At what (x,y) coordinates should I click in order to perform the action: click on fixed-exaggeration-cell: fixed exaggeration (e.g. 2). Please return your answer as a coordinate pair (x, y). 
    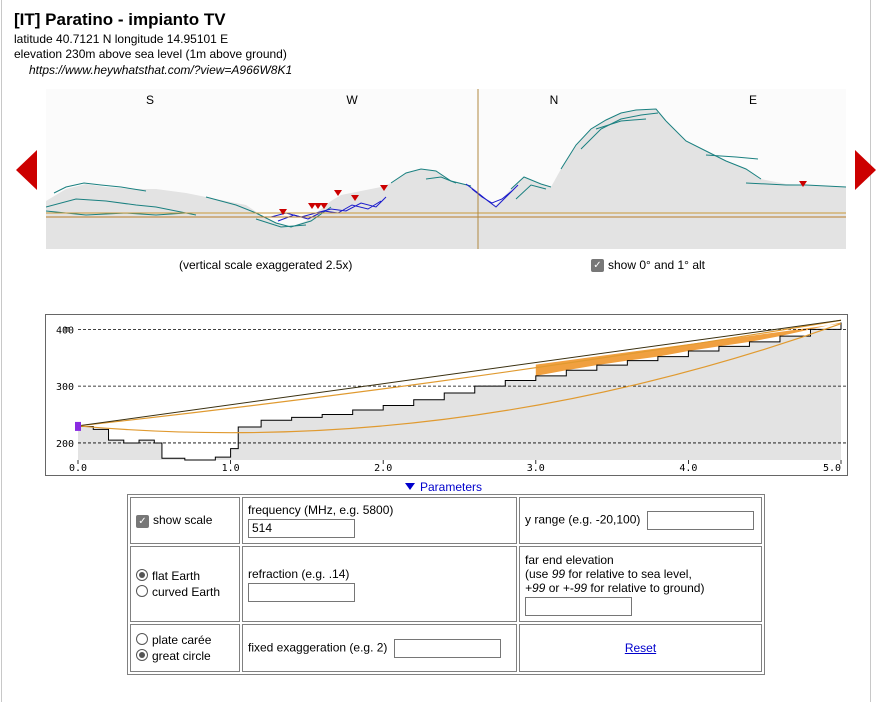
    Looking at the image, I should click on (379, 648).